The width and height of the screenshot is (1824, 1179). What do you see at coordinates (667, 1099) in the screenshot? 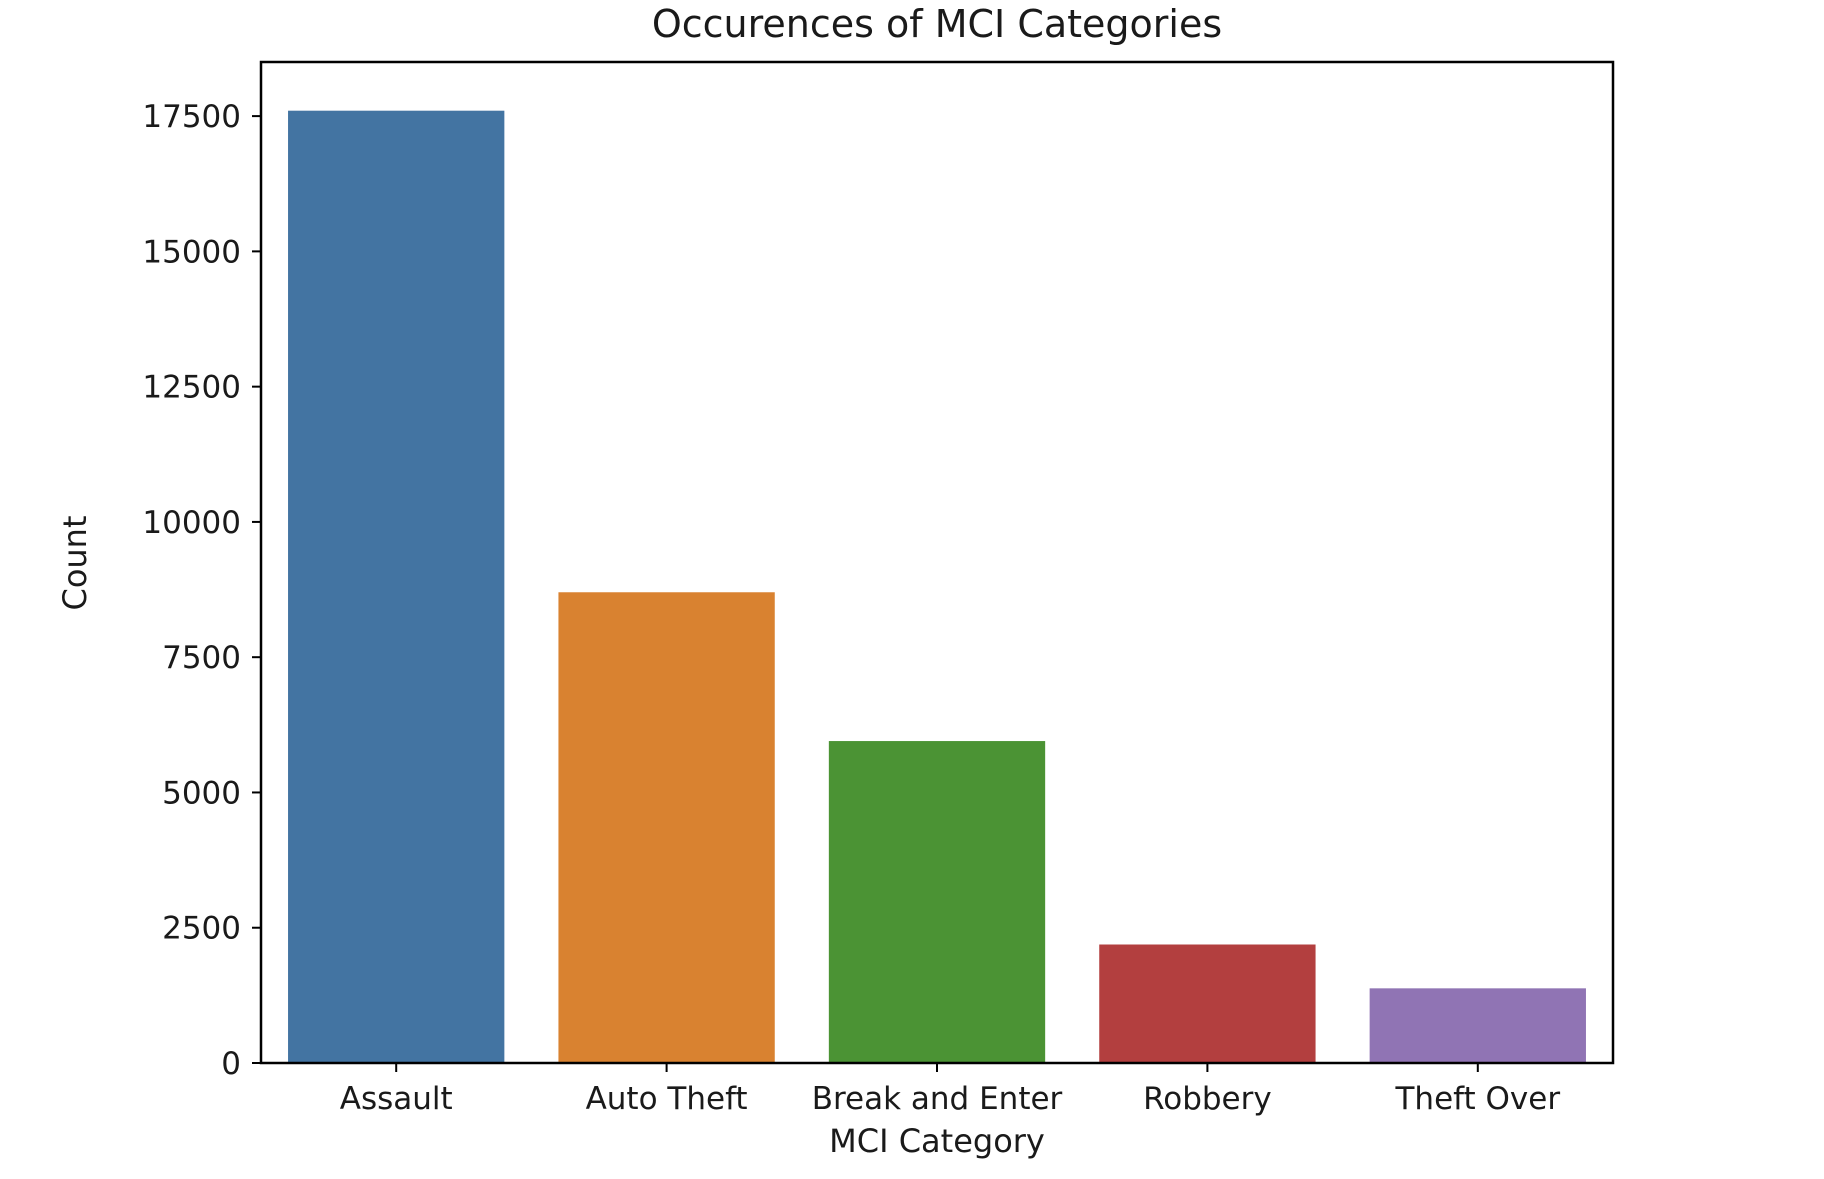
I see `x-tick-label: Auto Theft` at bounding box center [667, 1099].